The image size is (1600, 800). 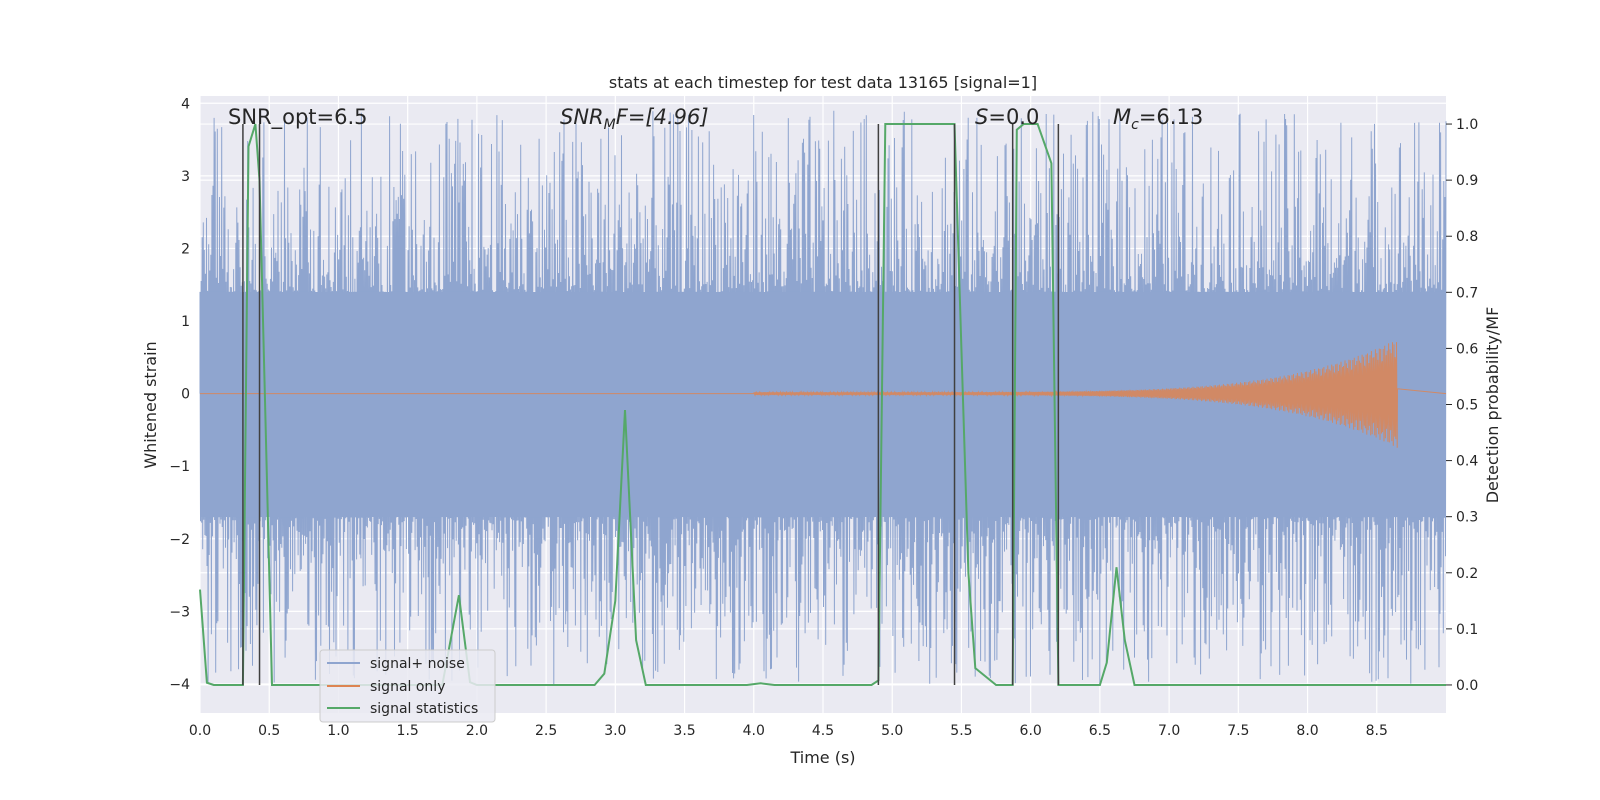 I want to click on x-tick-label: 2.5, so click(x=546, y=731).